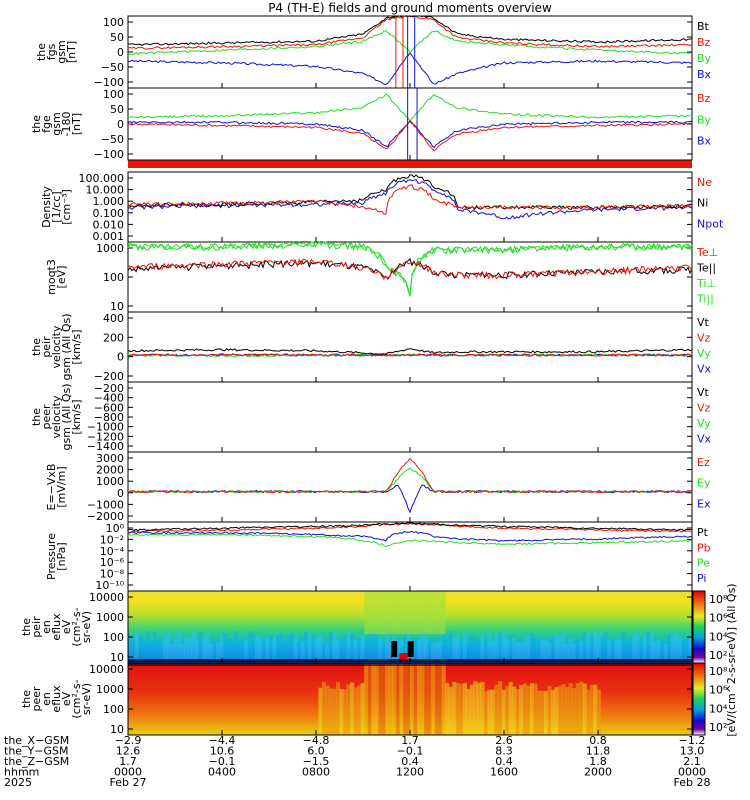  Describe the element at coordinates (76, 626) in the screenshot. I see `y-axis-label: (cm²-s-` at that location.